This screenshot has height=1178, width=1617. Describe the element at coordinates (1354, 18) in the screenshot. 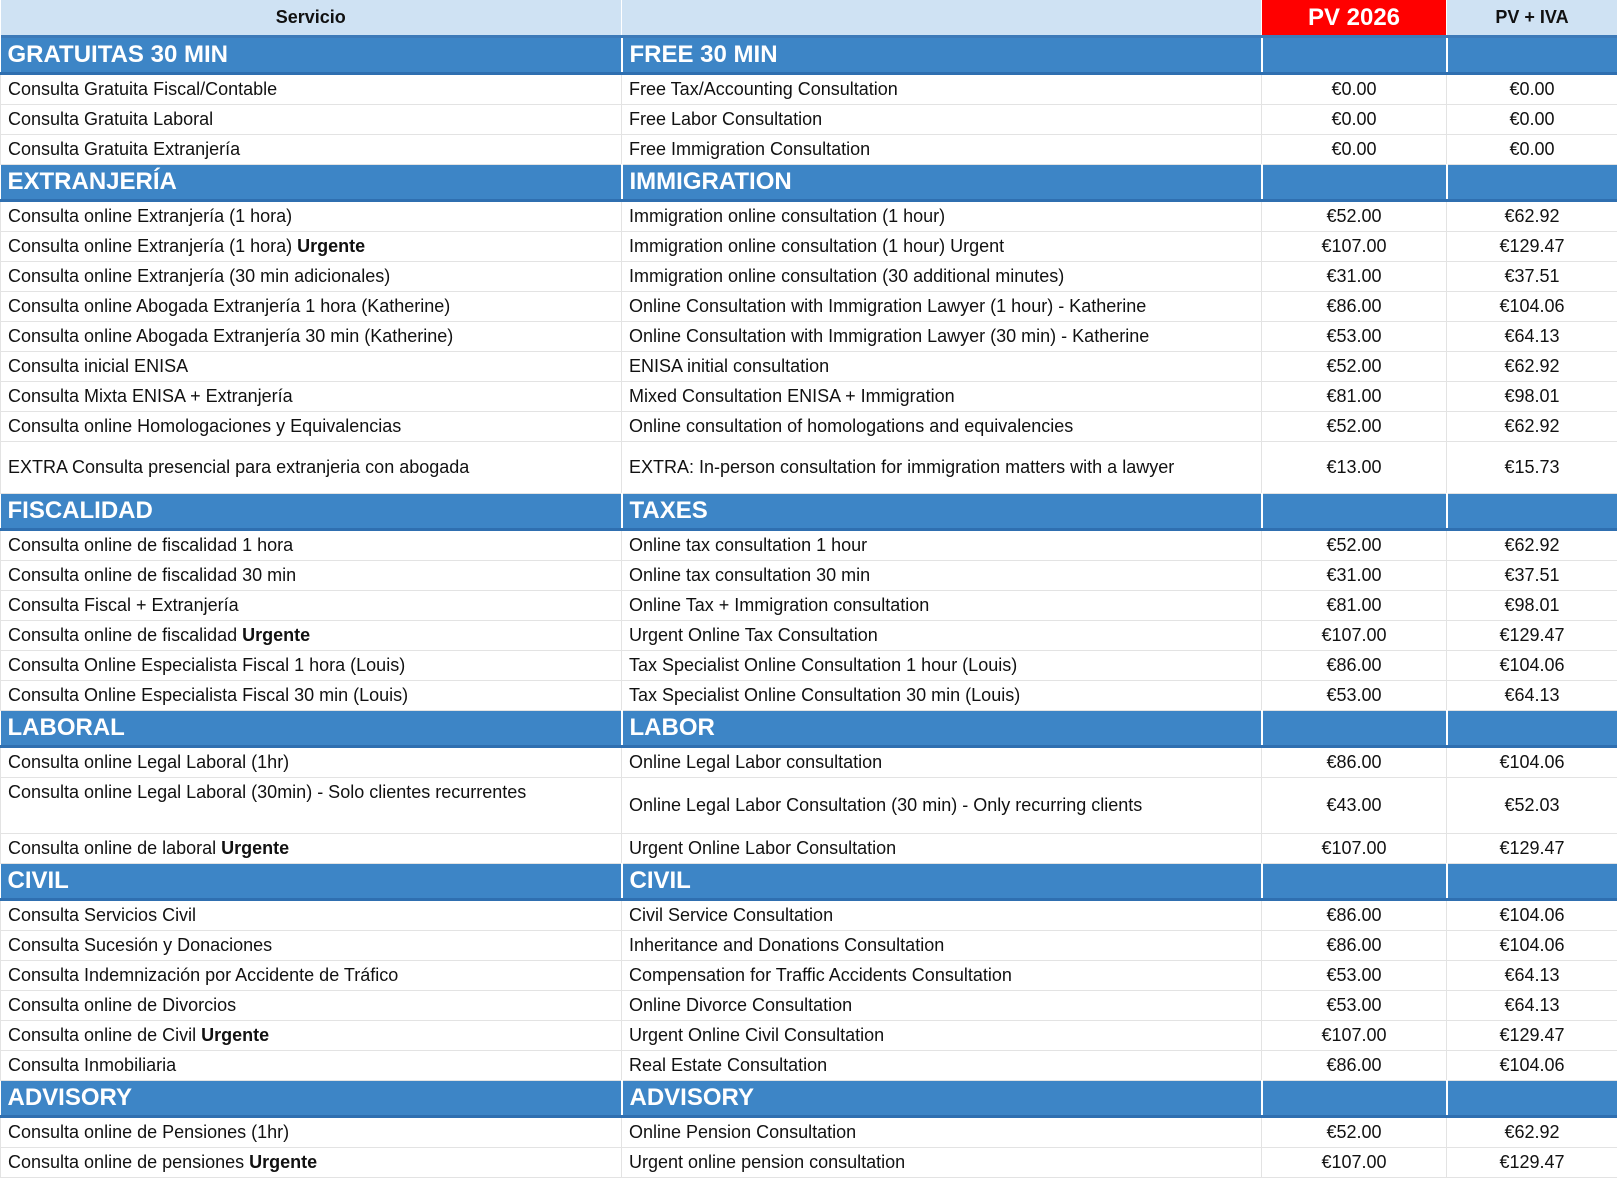

I see `header-pv-2026: PV 2026` at that location.